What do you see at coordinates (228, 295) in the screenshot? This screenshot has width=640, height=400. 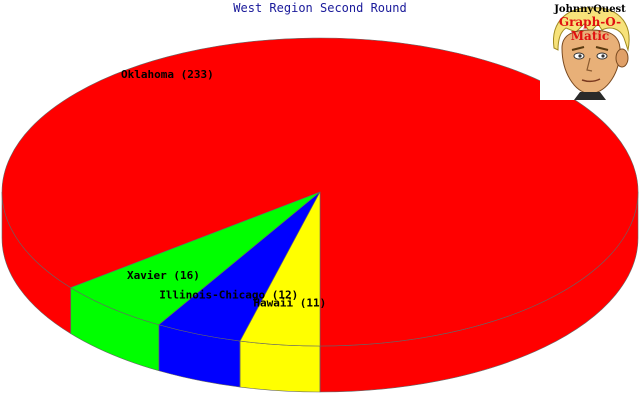 I see `pie-slice-label-2: Illinois-Chicago (12)` at bounding box center [228, 295].